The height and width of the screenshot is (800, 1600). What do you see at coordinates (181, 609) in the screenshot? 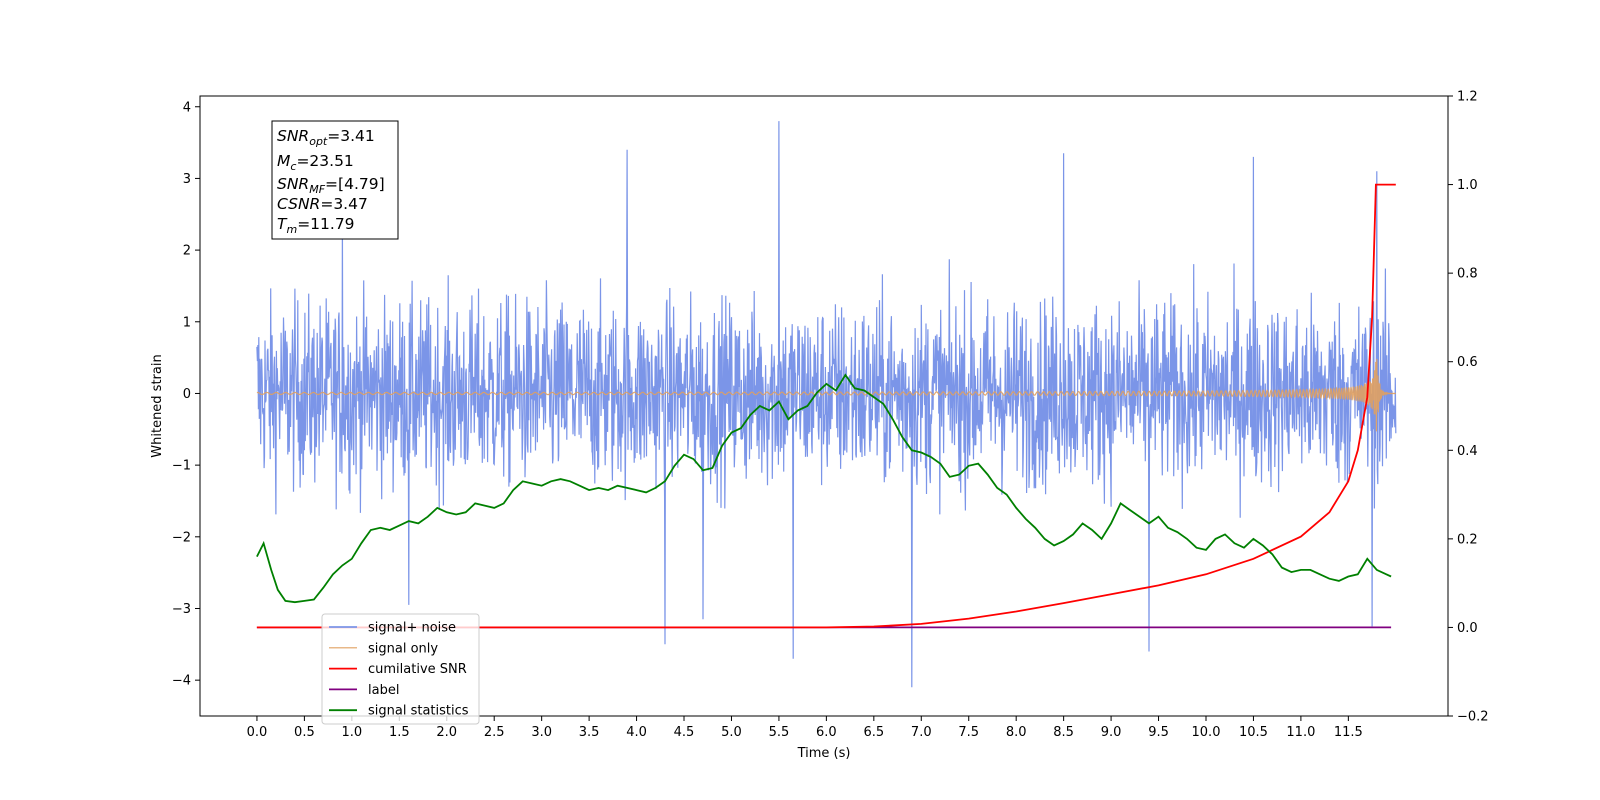
I see `y-tick-label: −3` at bounding box center [181, 609].